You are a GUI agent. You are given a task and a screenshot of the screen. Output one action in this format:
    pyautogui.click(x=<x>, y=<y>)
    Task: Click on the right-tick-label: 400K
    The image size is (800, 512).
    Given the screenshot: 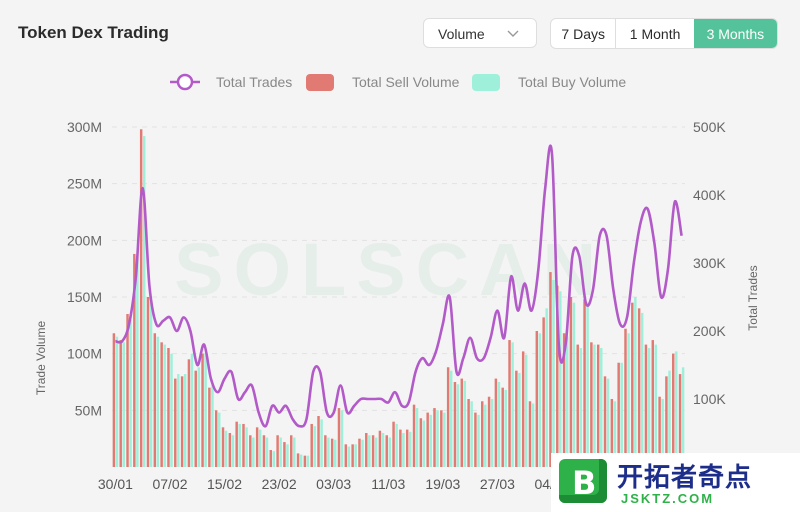 What is the action you would take?
    pyautogui.click(x=709, y=195)
    